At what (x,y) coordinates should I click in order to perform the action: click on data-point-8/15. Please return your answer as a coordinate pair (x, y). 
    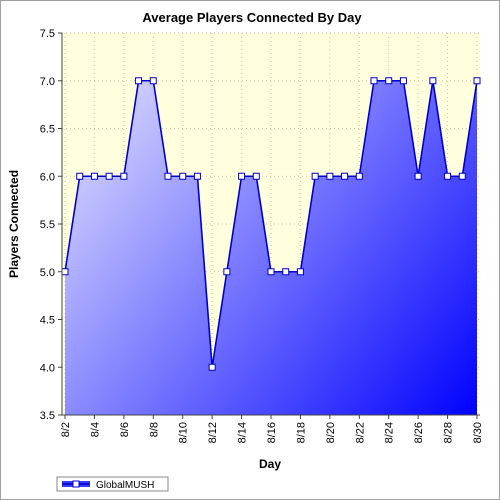
    Looking at the image, I should click on (256, 176).